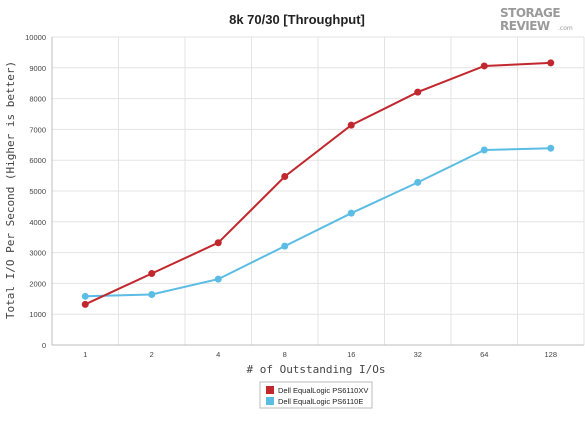  I want to click on y-tick-label: 9000, so click(37, 68).